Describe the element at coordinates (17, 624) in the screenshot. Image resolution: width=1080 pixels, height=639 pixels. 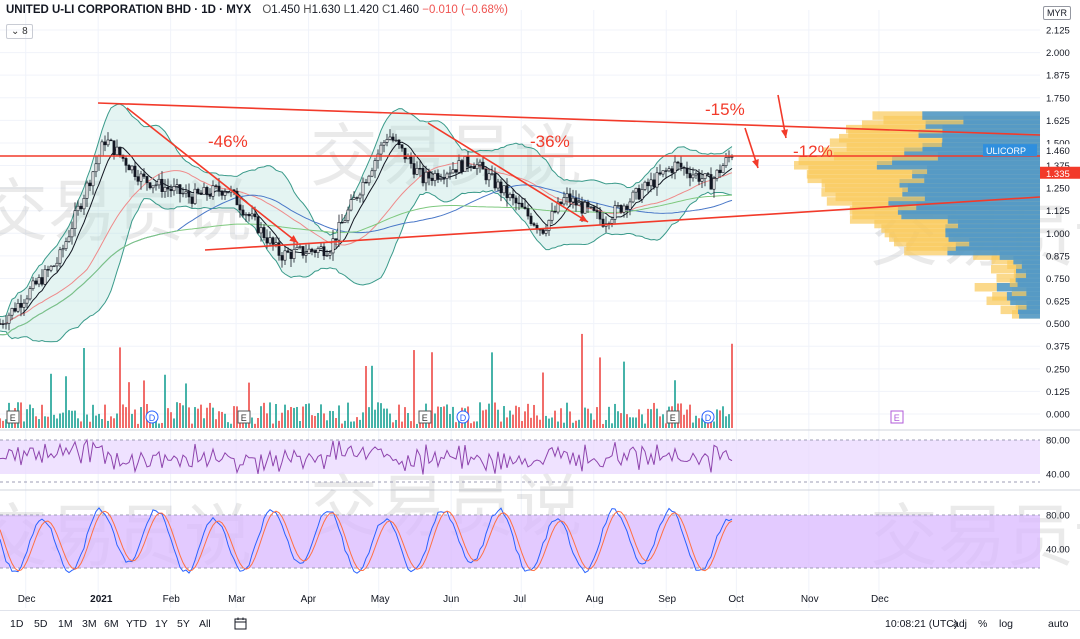
I see `range-1d: 1D` at that location.